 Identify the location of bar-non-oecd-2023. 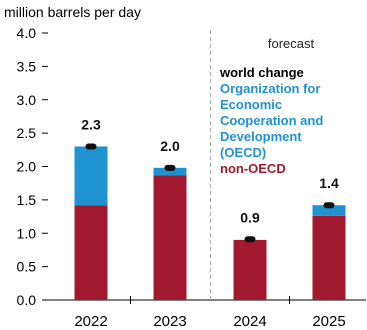
(170, 237).